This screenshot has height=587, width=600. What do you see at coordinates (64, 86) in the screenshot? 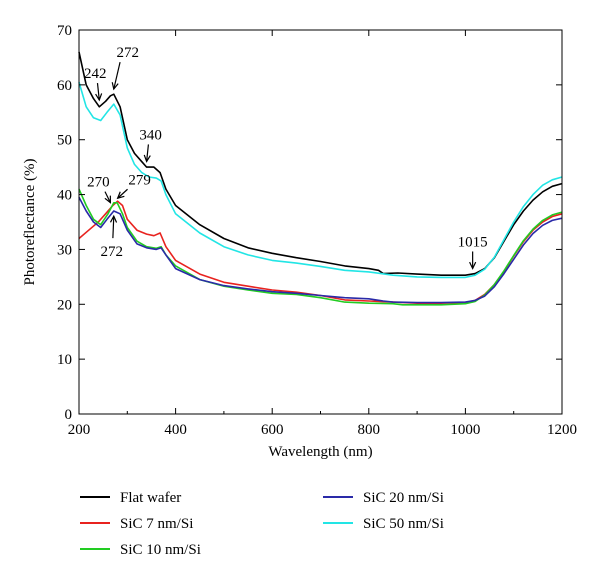
I see `y-tick-label: 60` at bounding box center [64, 86].